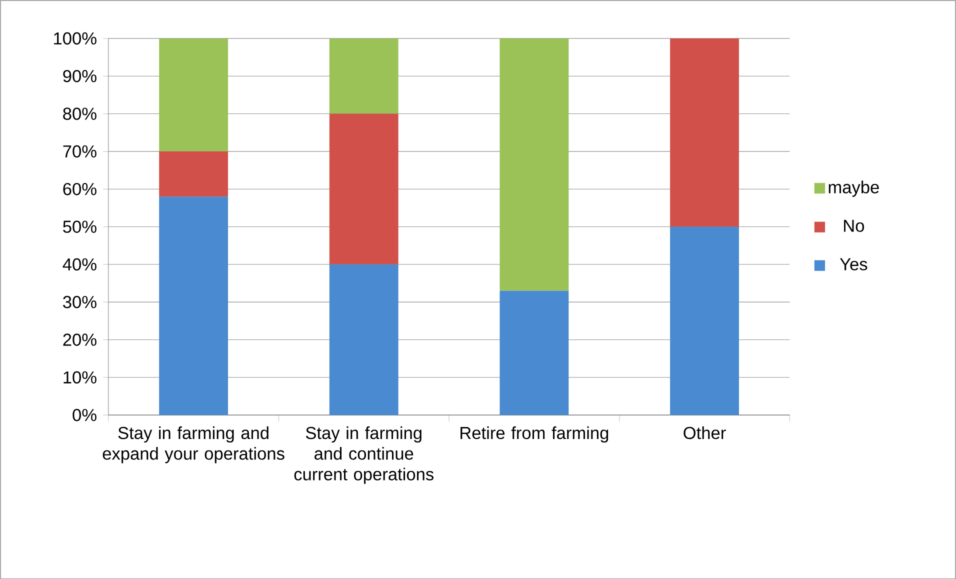 Image resolution: width=956 pixels, height=579 pixels. I want to click on y-tick-label: 40%, so click(79, 264).